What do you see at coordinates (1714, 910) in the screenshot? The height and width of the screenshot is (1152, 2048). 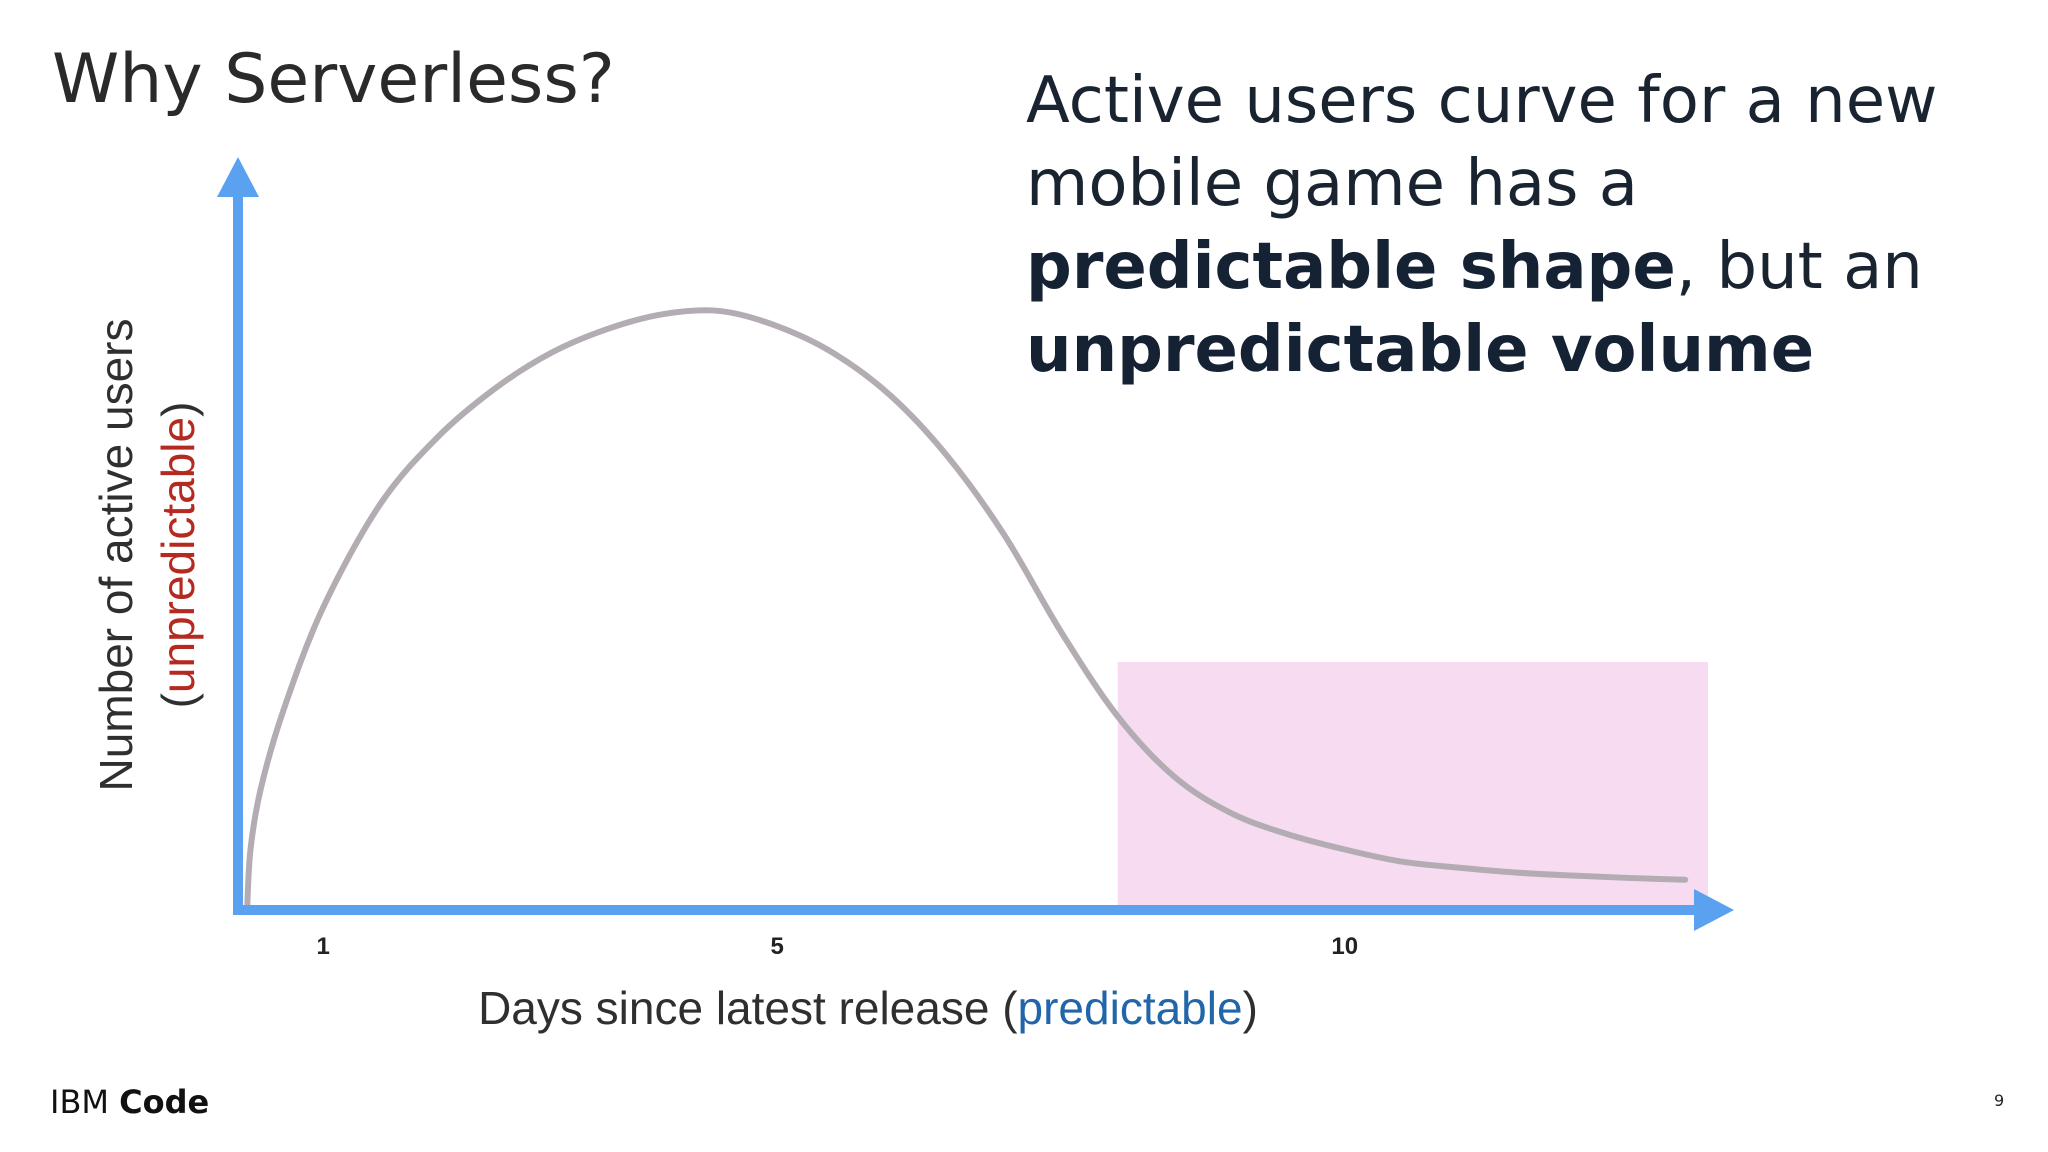 I see `x-axis-arrow-icon` at bounding box center [1714, 910].